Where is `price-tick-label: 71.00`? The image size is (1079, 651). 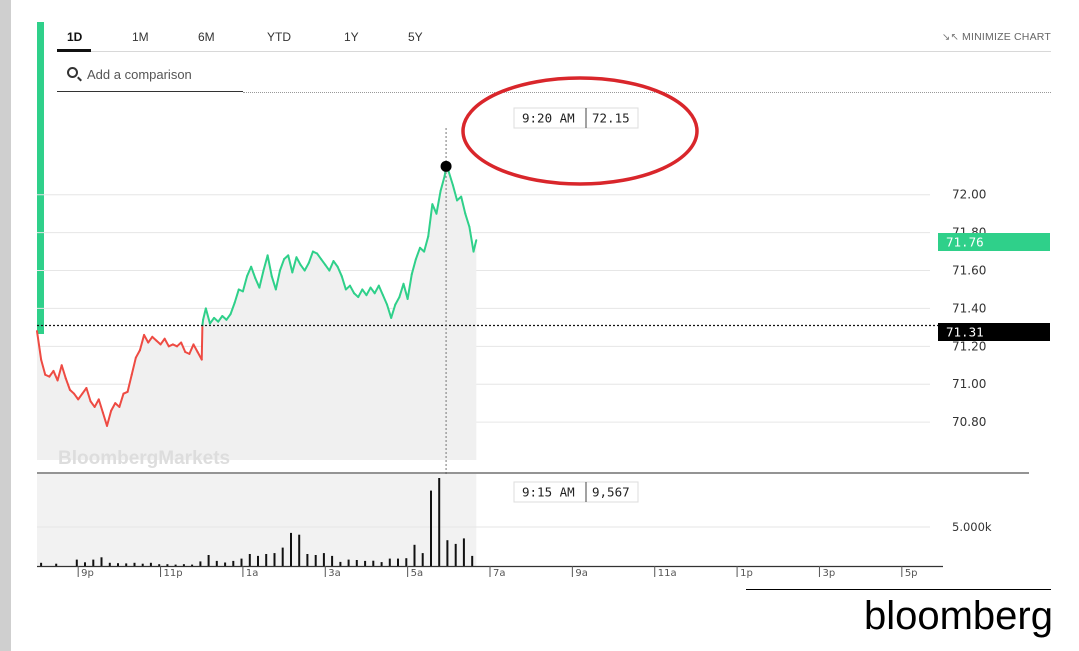
price-tick-label: 71.00 is located at coordinates (969, 384).